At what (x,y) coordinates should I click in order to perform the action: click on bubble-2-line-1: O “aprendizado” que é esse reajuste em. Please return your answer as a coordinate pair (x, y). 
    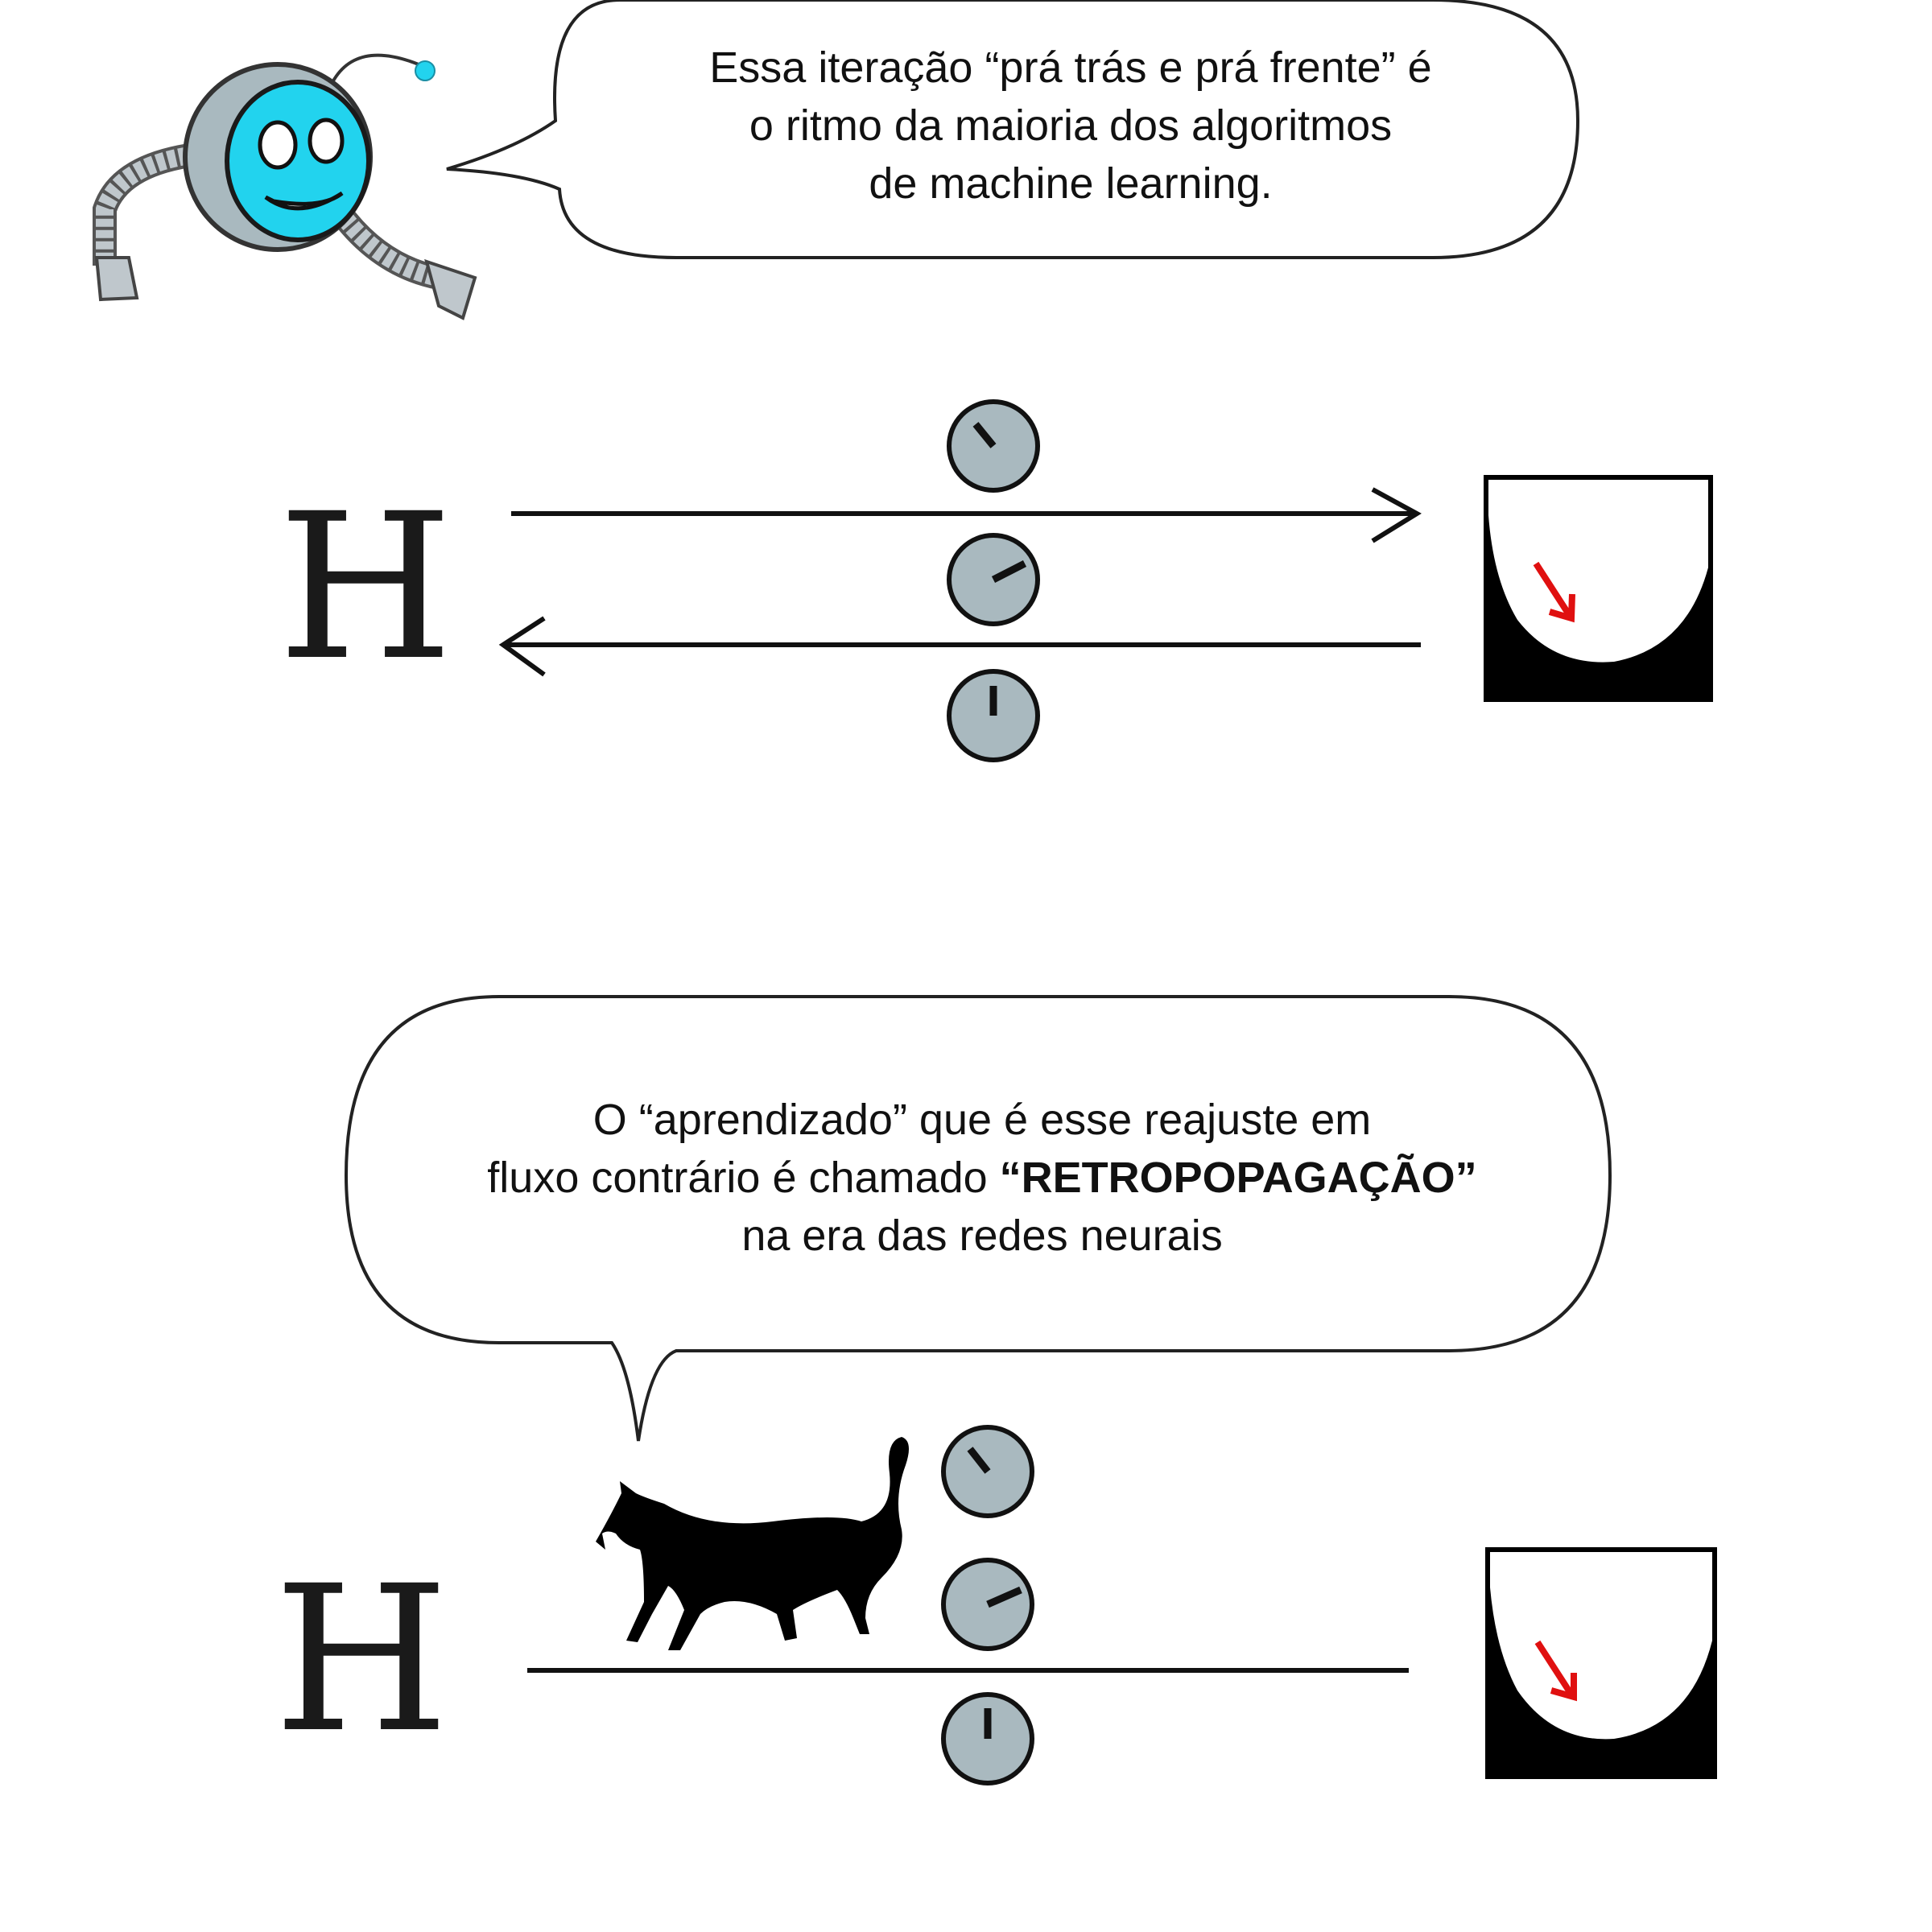
    Looking at the image, I should click on (982, 1120).